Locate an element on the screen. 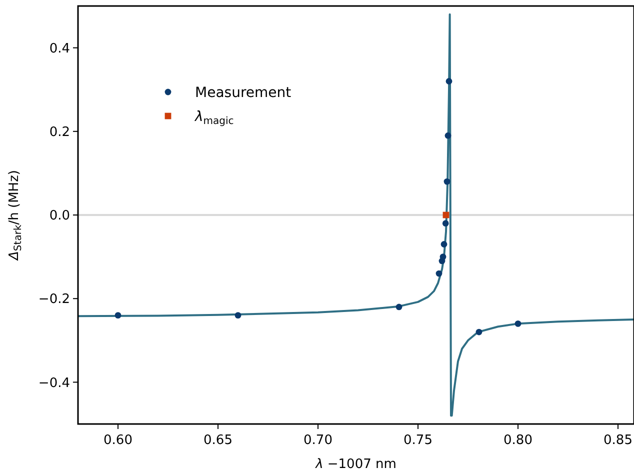  x-tick-label: 0.65 is located at coordinates (218, 440).